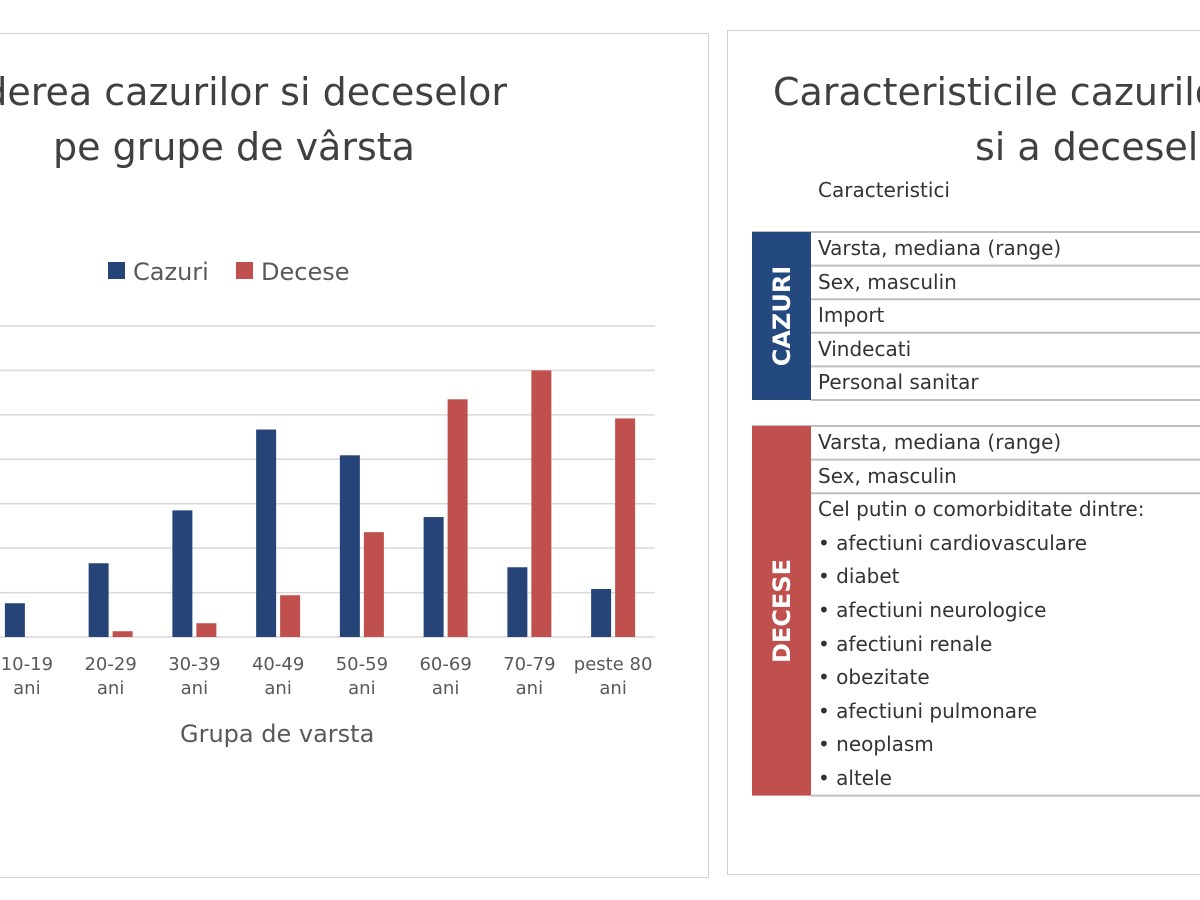 The width and height of the screenshot is (1200, 900). What do you see at coordinates (932, 610) in the screenshot?
I see `list-item: • afectiuni neurologice` at bounding box center [932, 610].